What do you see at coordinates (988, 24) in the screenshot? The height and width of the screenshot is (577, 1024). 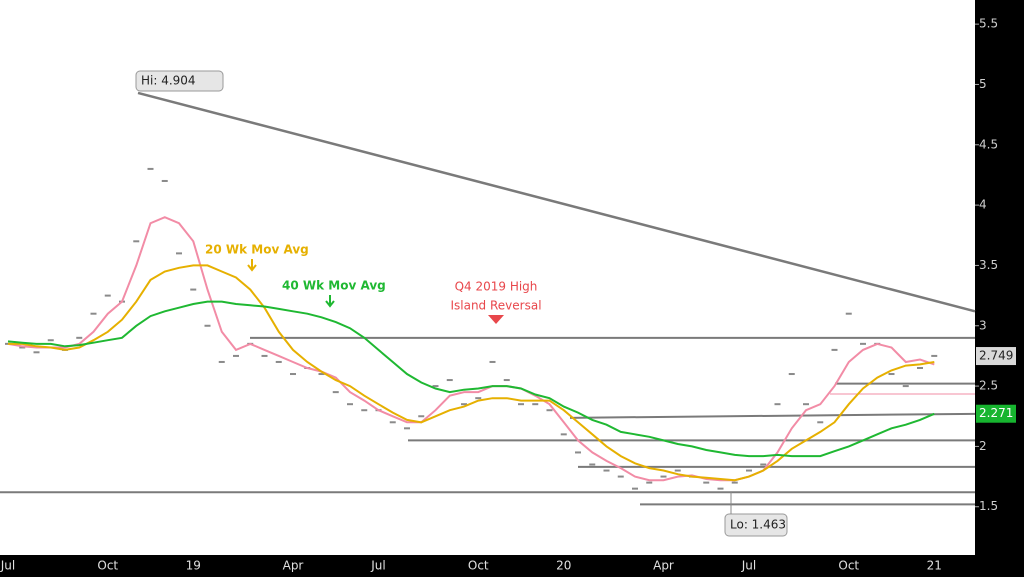 I see `y-tick-label: 5.5` at bounding box center [988, 24].